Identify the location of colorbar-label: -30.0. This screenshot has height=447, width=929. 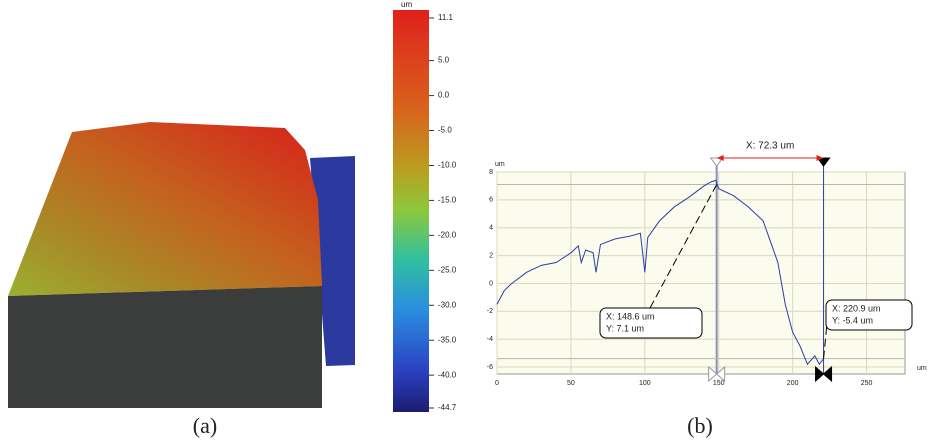
(447, 304).